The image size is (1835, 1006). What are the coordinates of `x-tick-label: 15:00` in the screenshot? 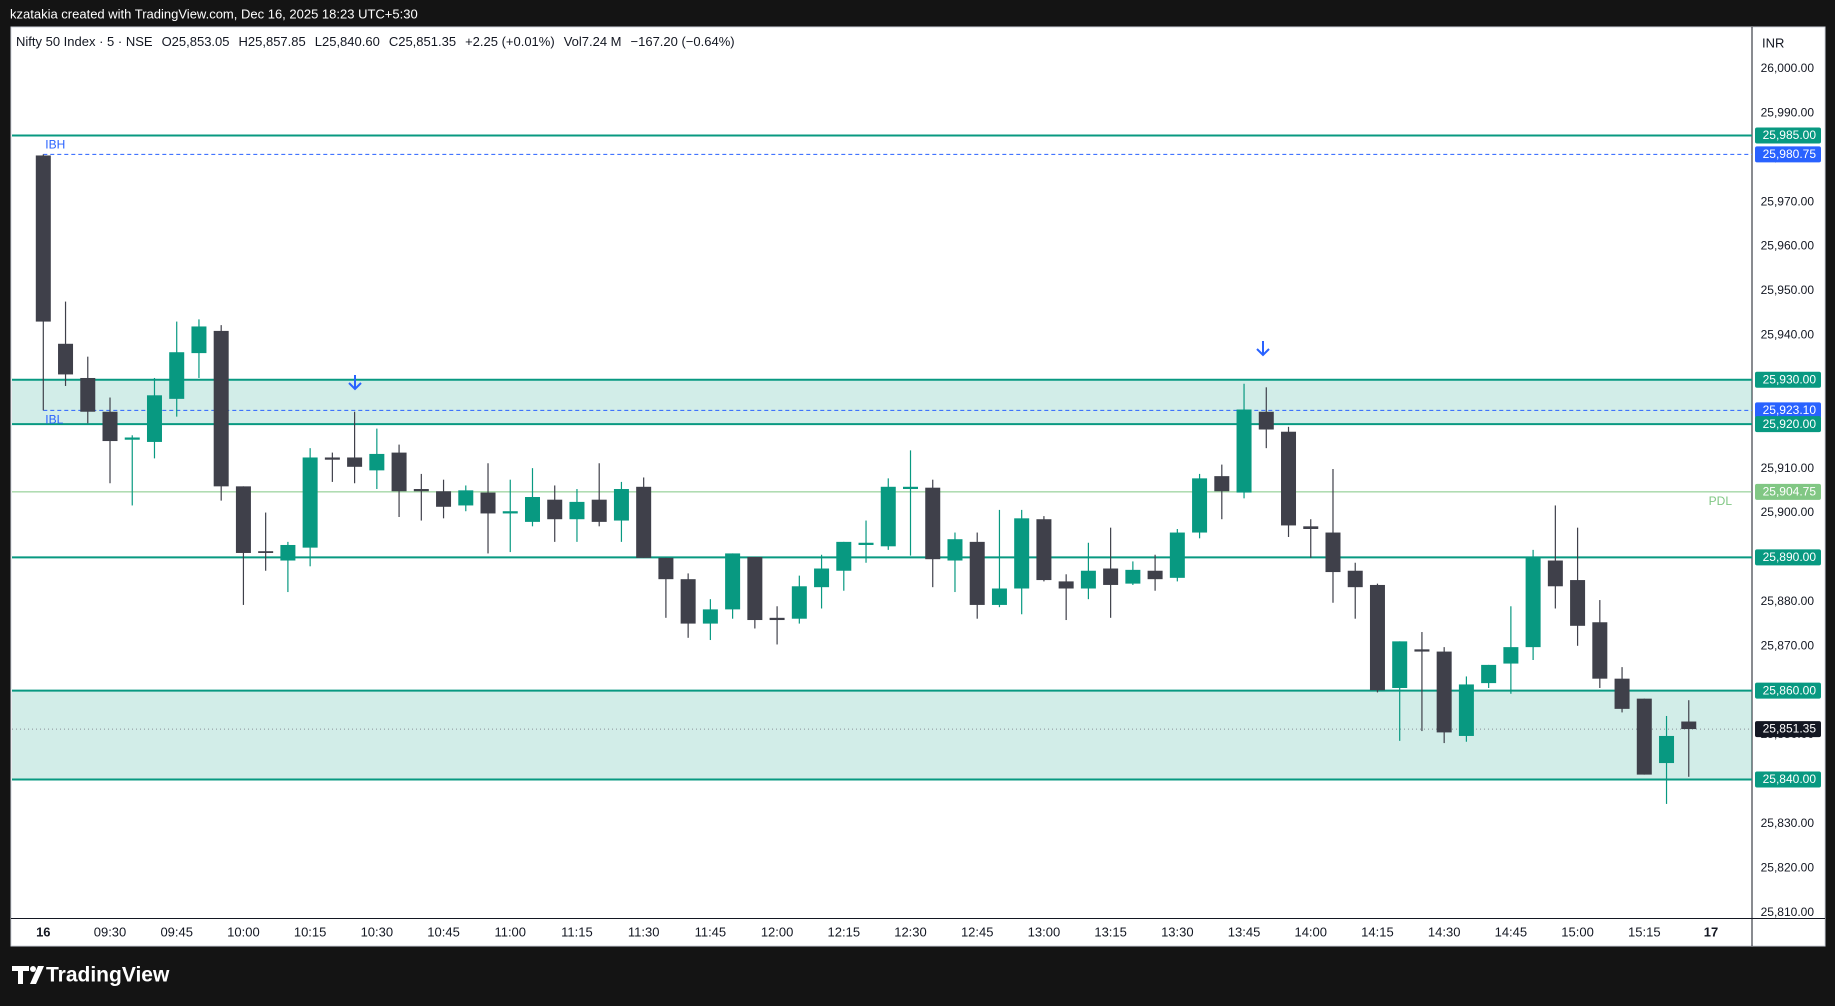 It's located at (1577, 931).